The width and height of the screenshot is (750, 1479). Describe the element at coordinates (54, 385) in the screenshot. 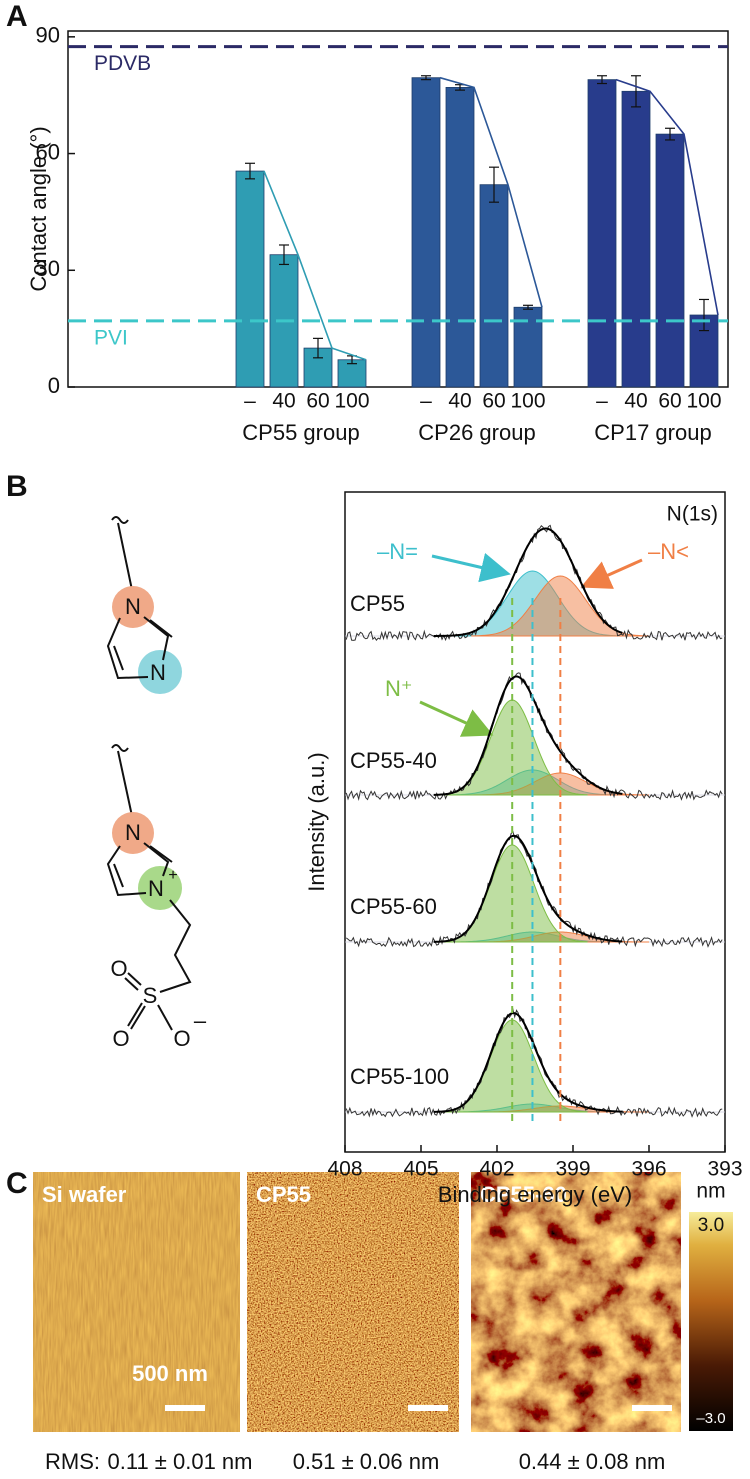

I see `y-tick-label: 0` at that location.